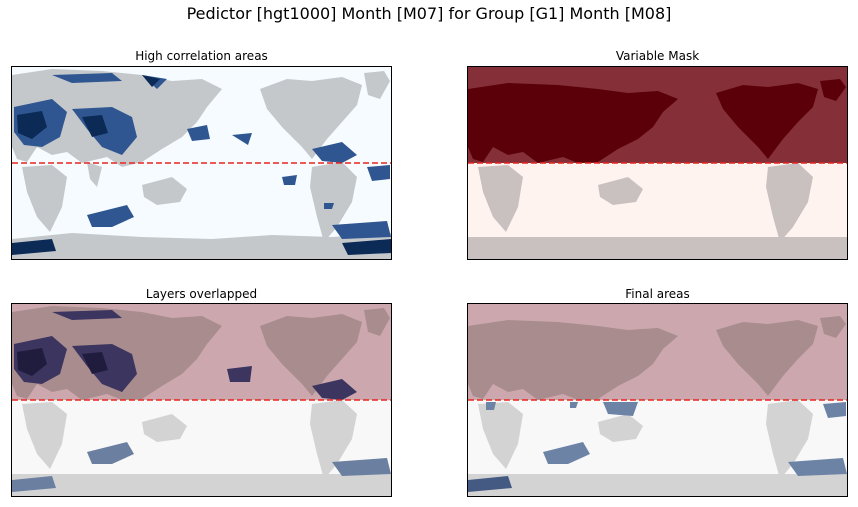 The image size is (858, 507). I want to click on hc-region-south-atlantic, so click(378, 173).